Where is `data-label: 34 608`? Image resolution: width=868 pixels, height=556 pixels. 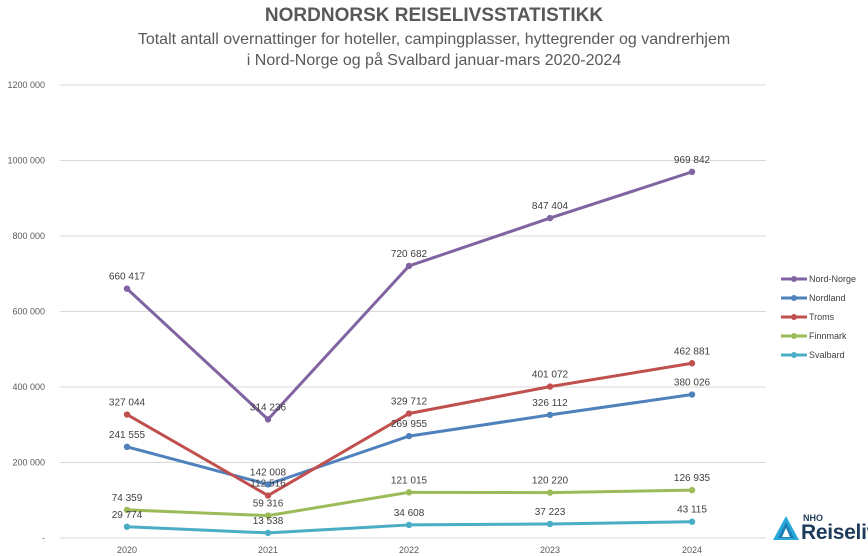 data-label: 34 608 is located at coordinates (409, 513).